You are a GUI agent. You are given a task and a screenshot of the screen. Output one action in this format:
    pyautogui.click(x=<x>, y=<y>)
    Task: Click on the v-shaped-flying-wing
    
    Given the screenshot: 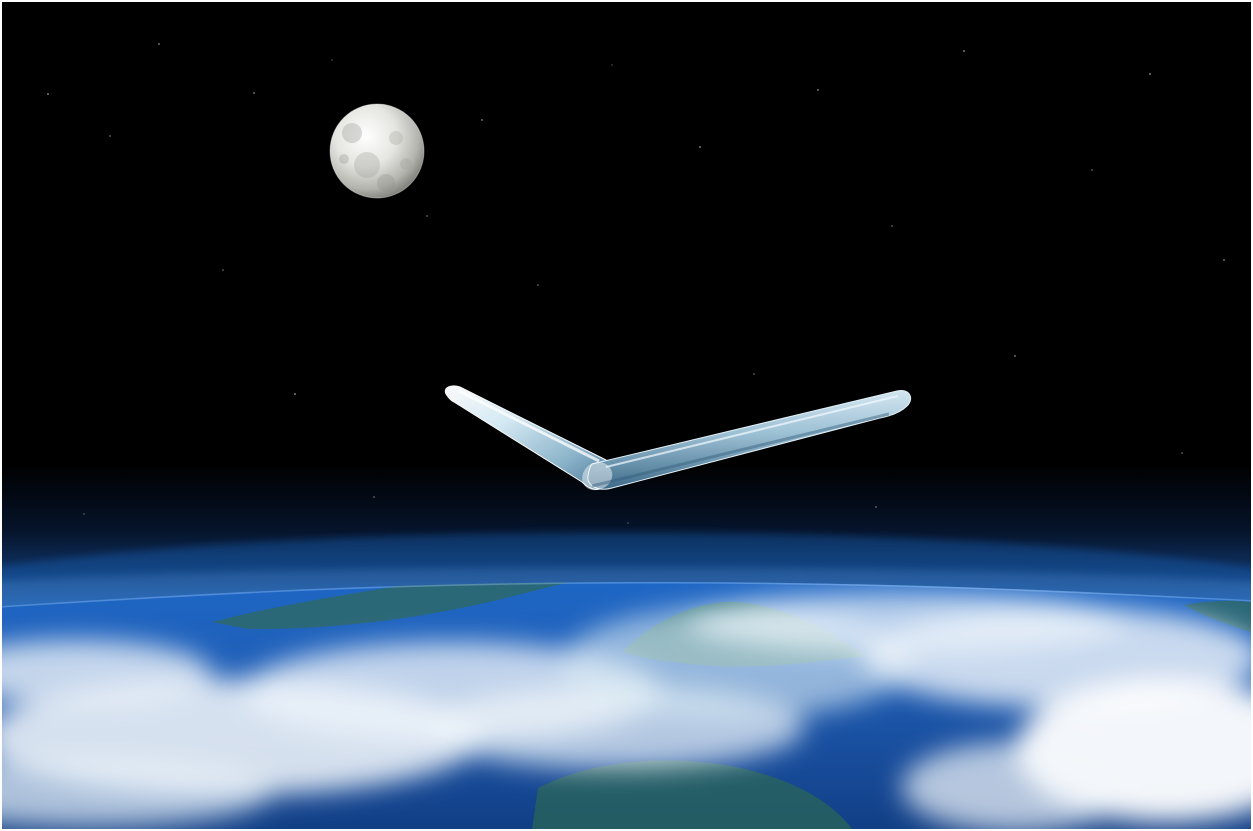 What is the action you would take?
    pyautogui.click(x=678, y=438)
    